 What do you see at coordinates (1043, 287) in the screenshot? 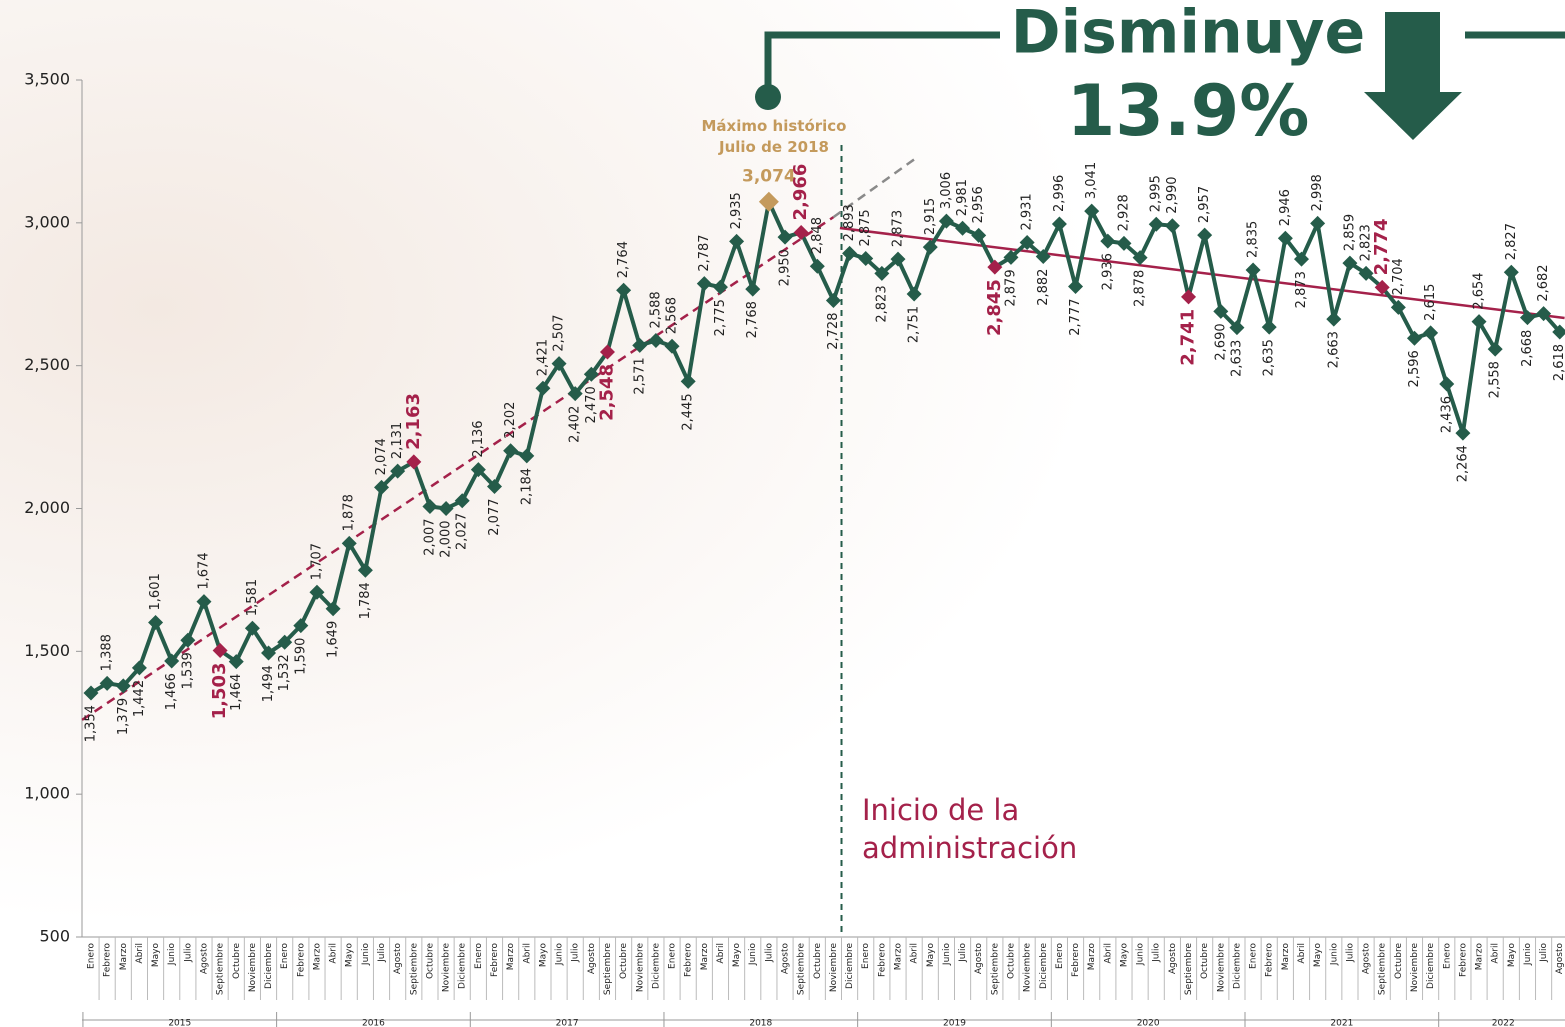
I see `value-label: 2,882` at bounding box center [1043, 287].